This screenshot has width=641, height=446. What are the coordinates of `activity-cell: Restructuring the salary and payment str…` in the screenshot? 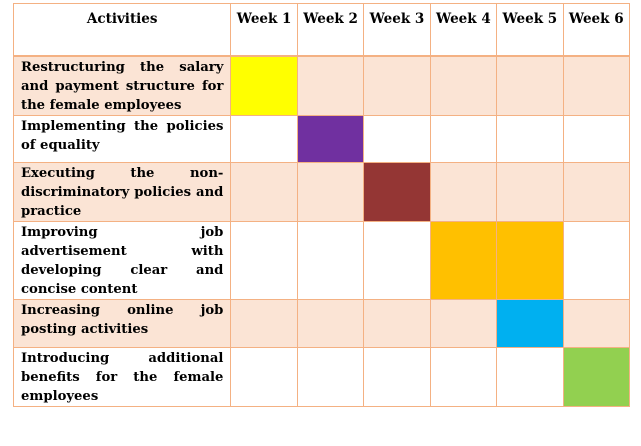 It's located at (122, 85).